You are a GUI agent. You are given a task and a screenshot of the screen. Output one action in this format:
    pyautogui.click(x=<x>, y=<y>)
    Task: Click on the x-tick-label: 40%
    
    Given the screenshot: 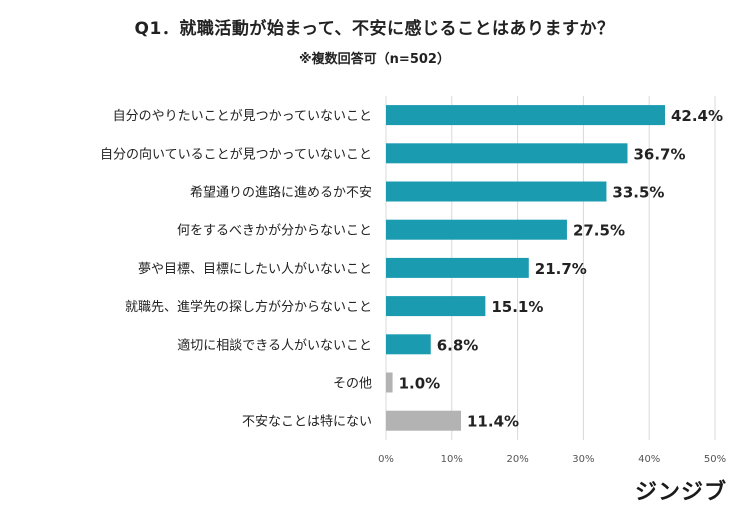 What is the action you would take?
    pyautogui.click(x=649, y=459)
    